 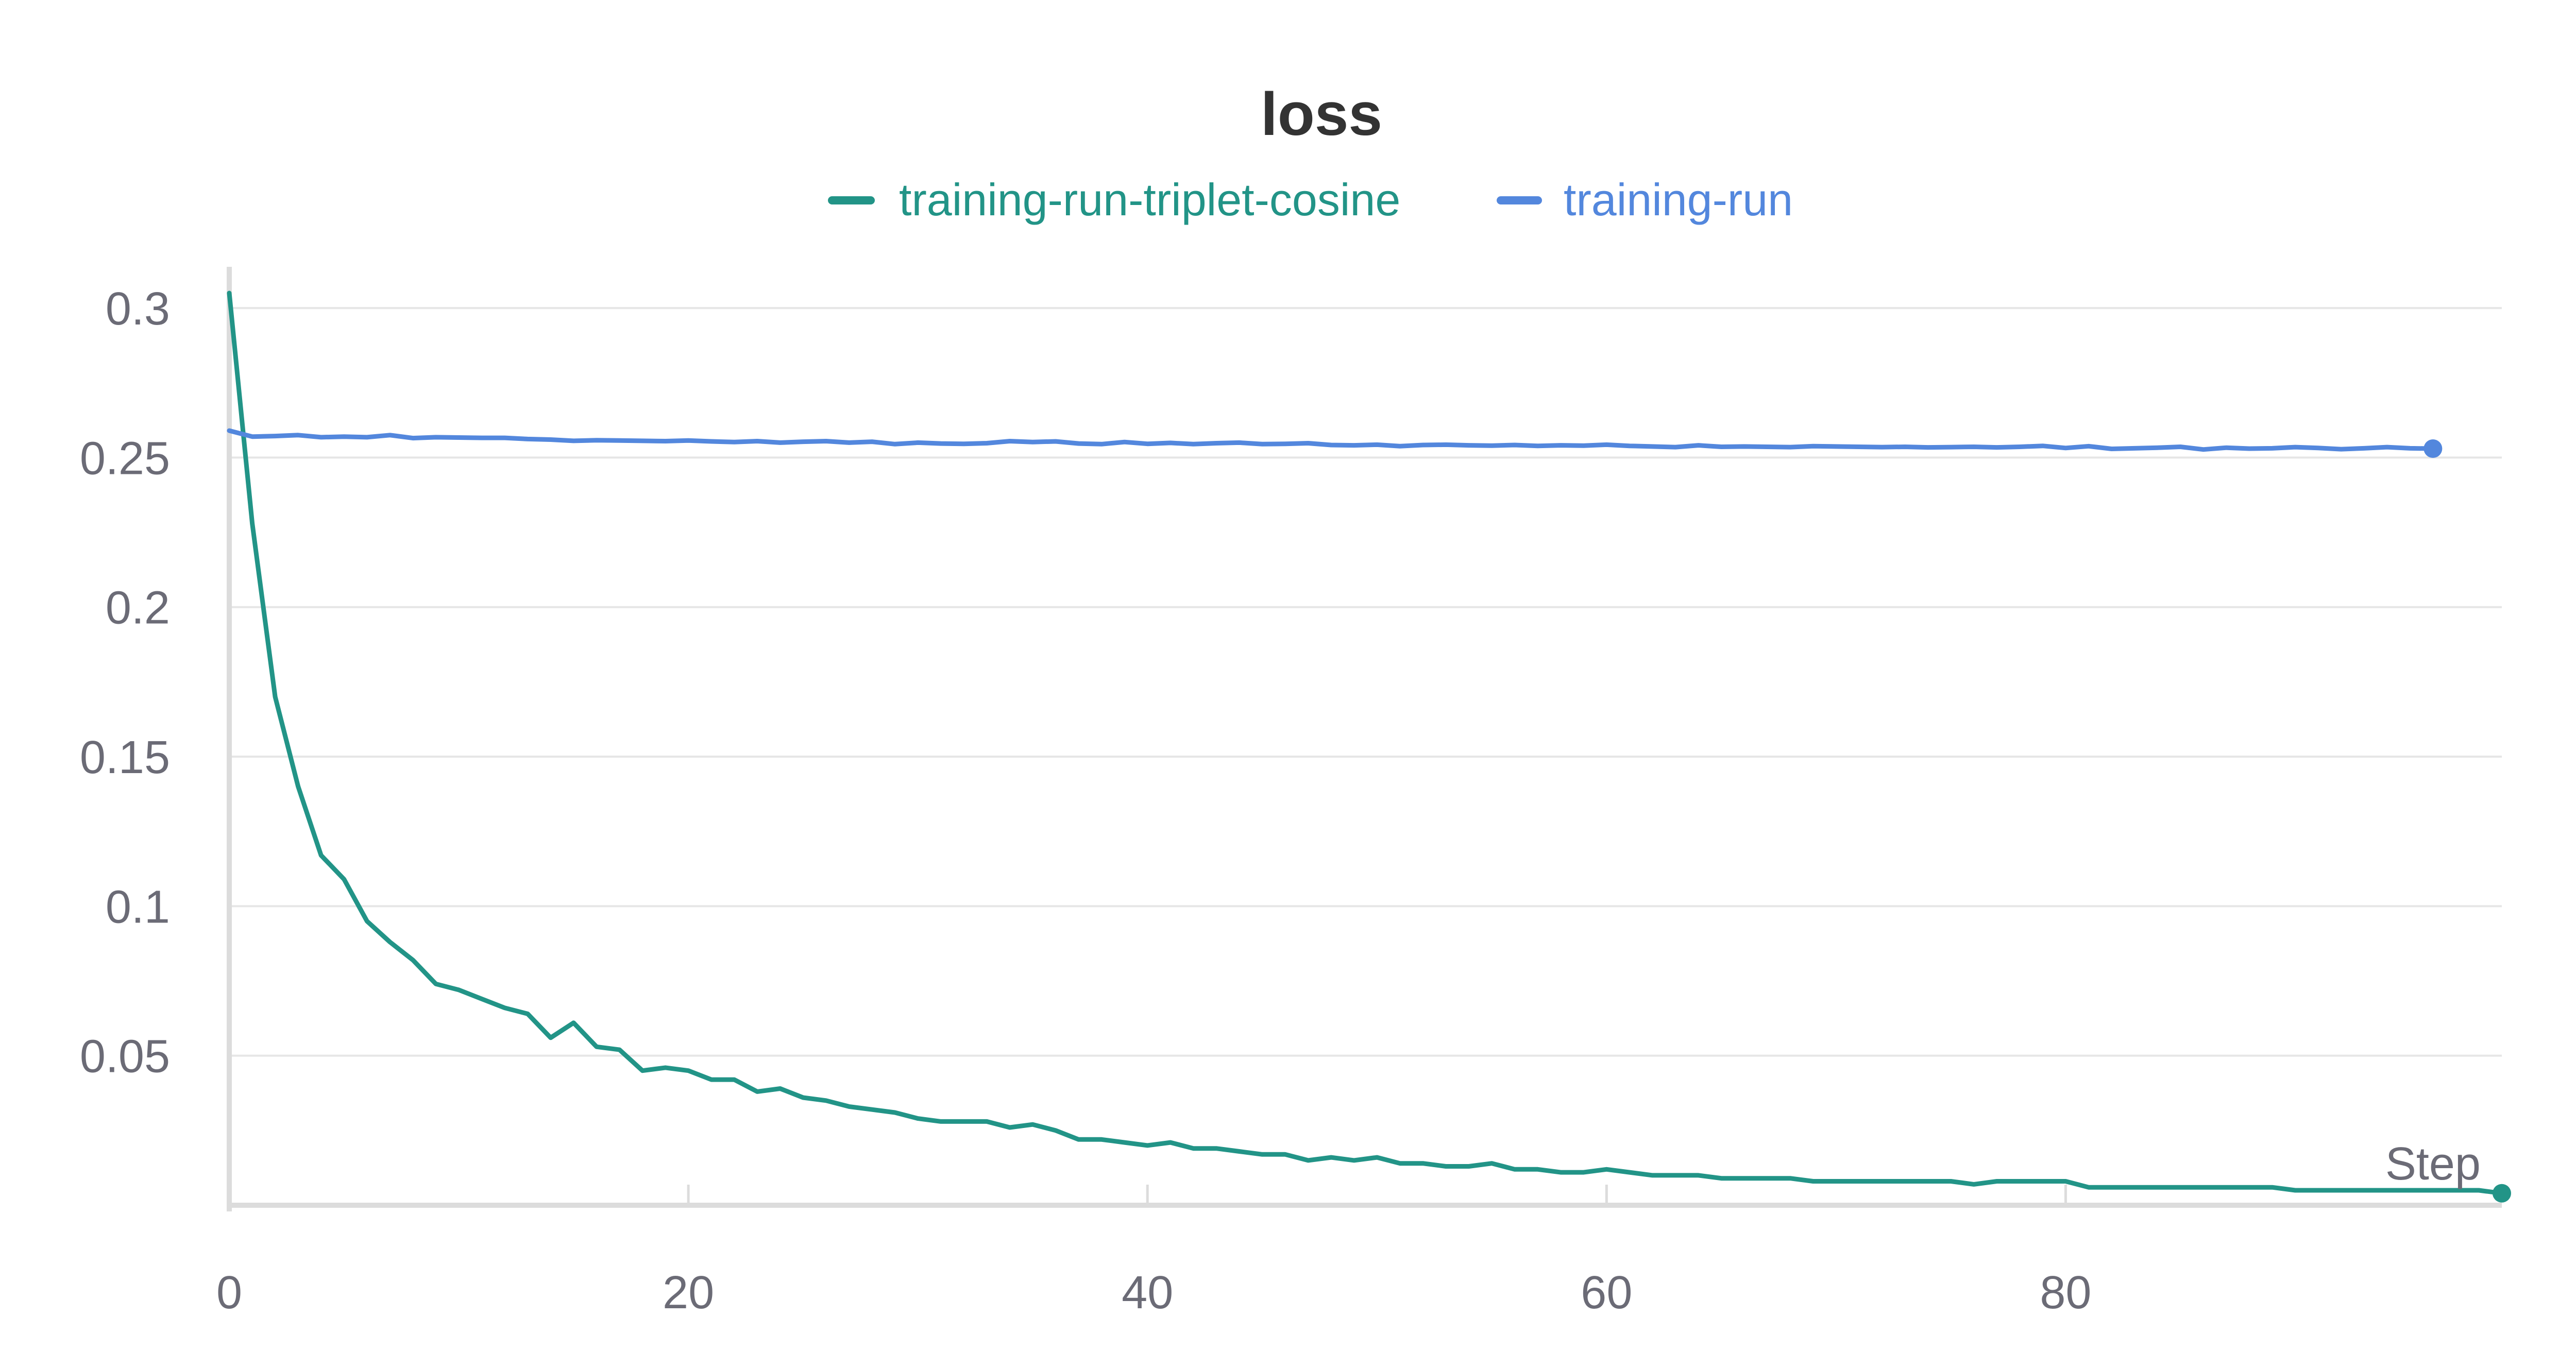 I want to click on y-axis-tick-labels: 0.05 0.1 0.15 0.2 0.25 0.3, so click(x=125, y=683).